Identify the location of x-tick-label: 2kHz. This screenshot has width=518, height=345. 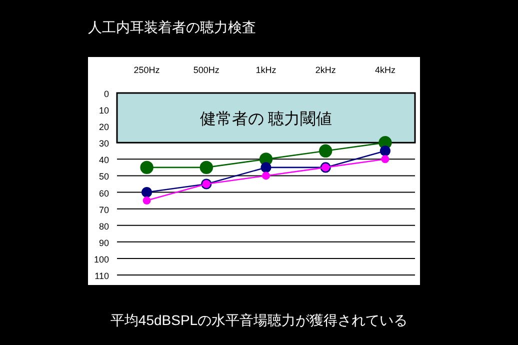
(325, 70).